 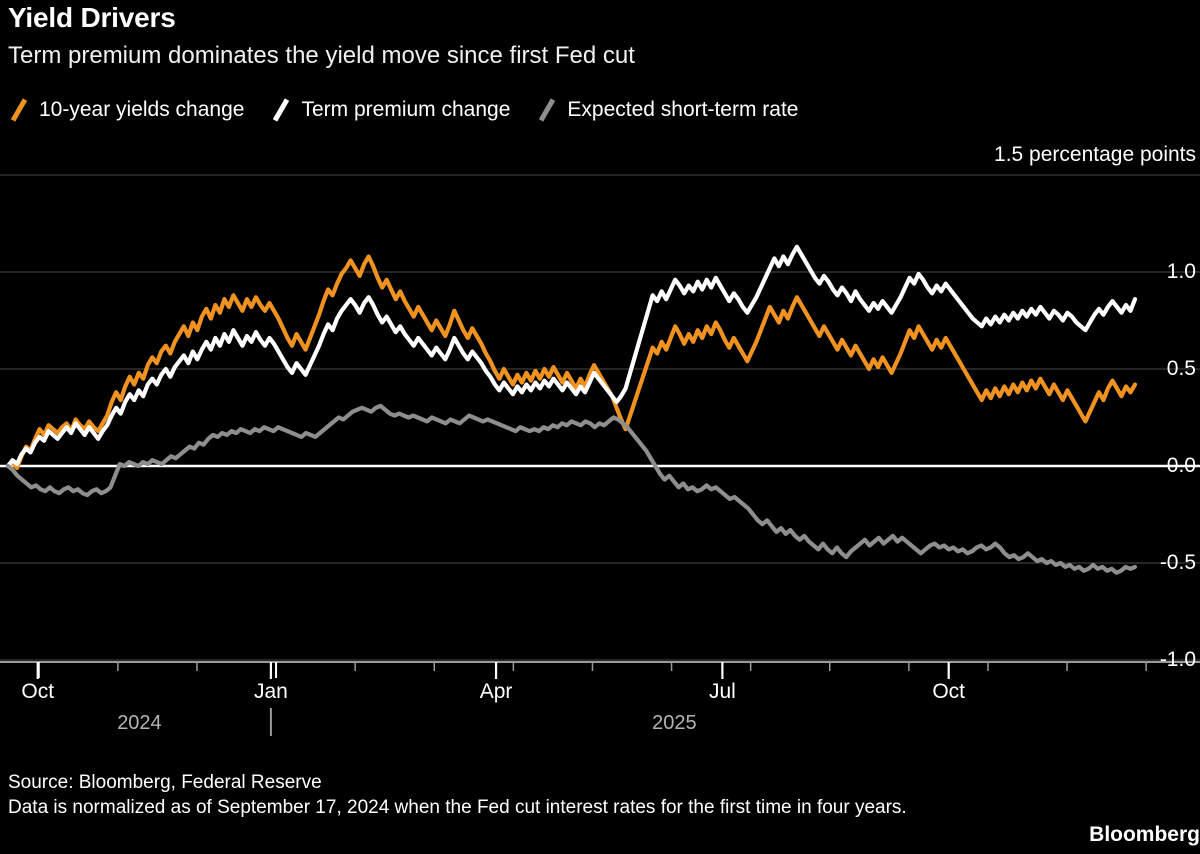 I want to click on y-axis-unit-label: 1.5 percentage points, so click(x=1095, y=154).